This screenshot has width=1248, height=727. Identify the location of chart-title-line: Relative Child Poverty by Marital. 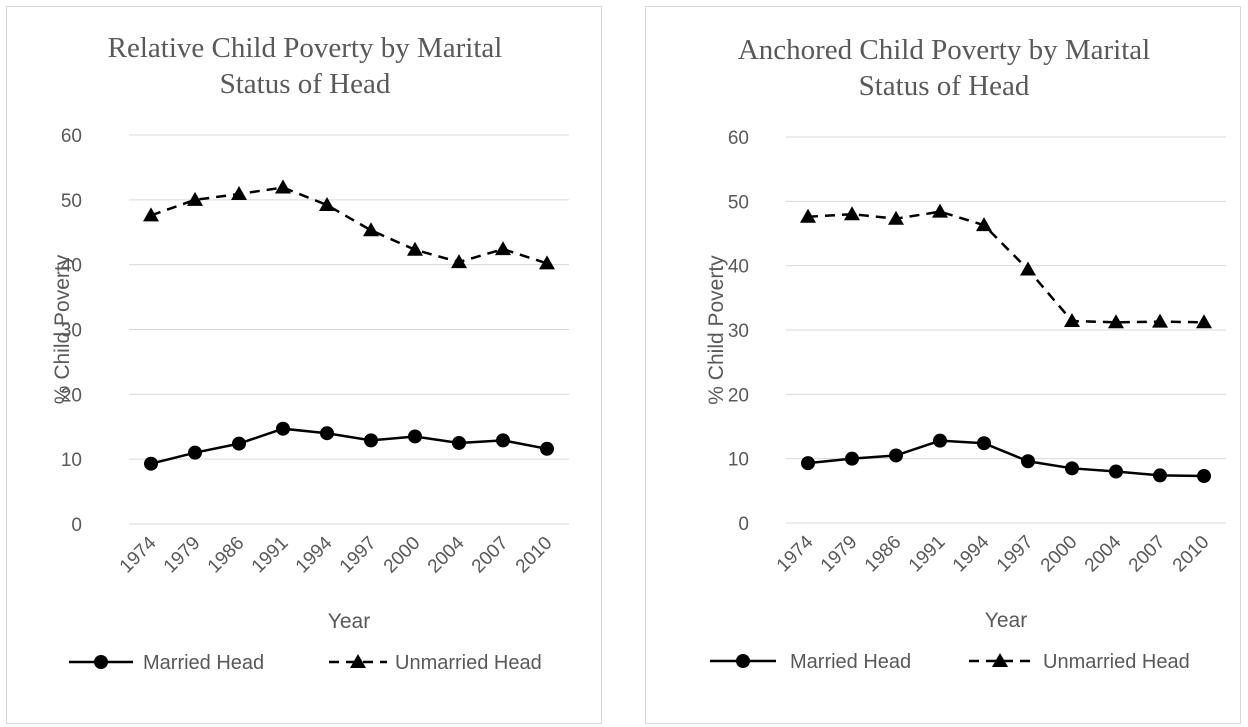
(305, 48).